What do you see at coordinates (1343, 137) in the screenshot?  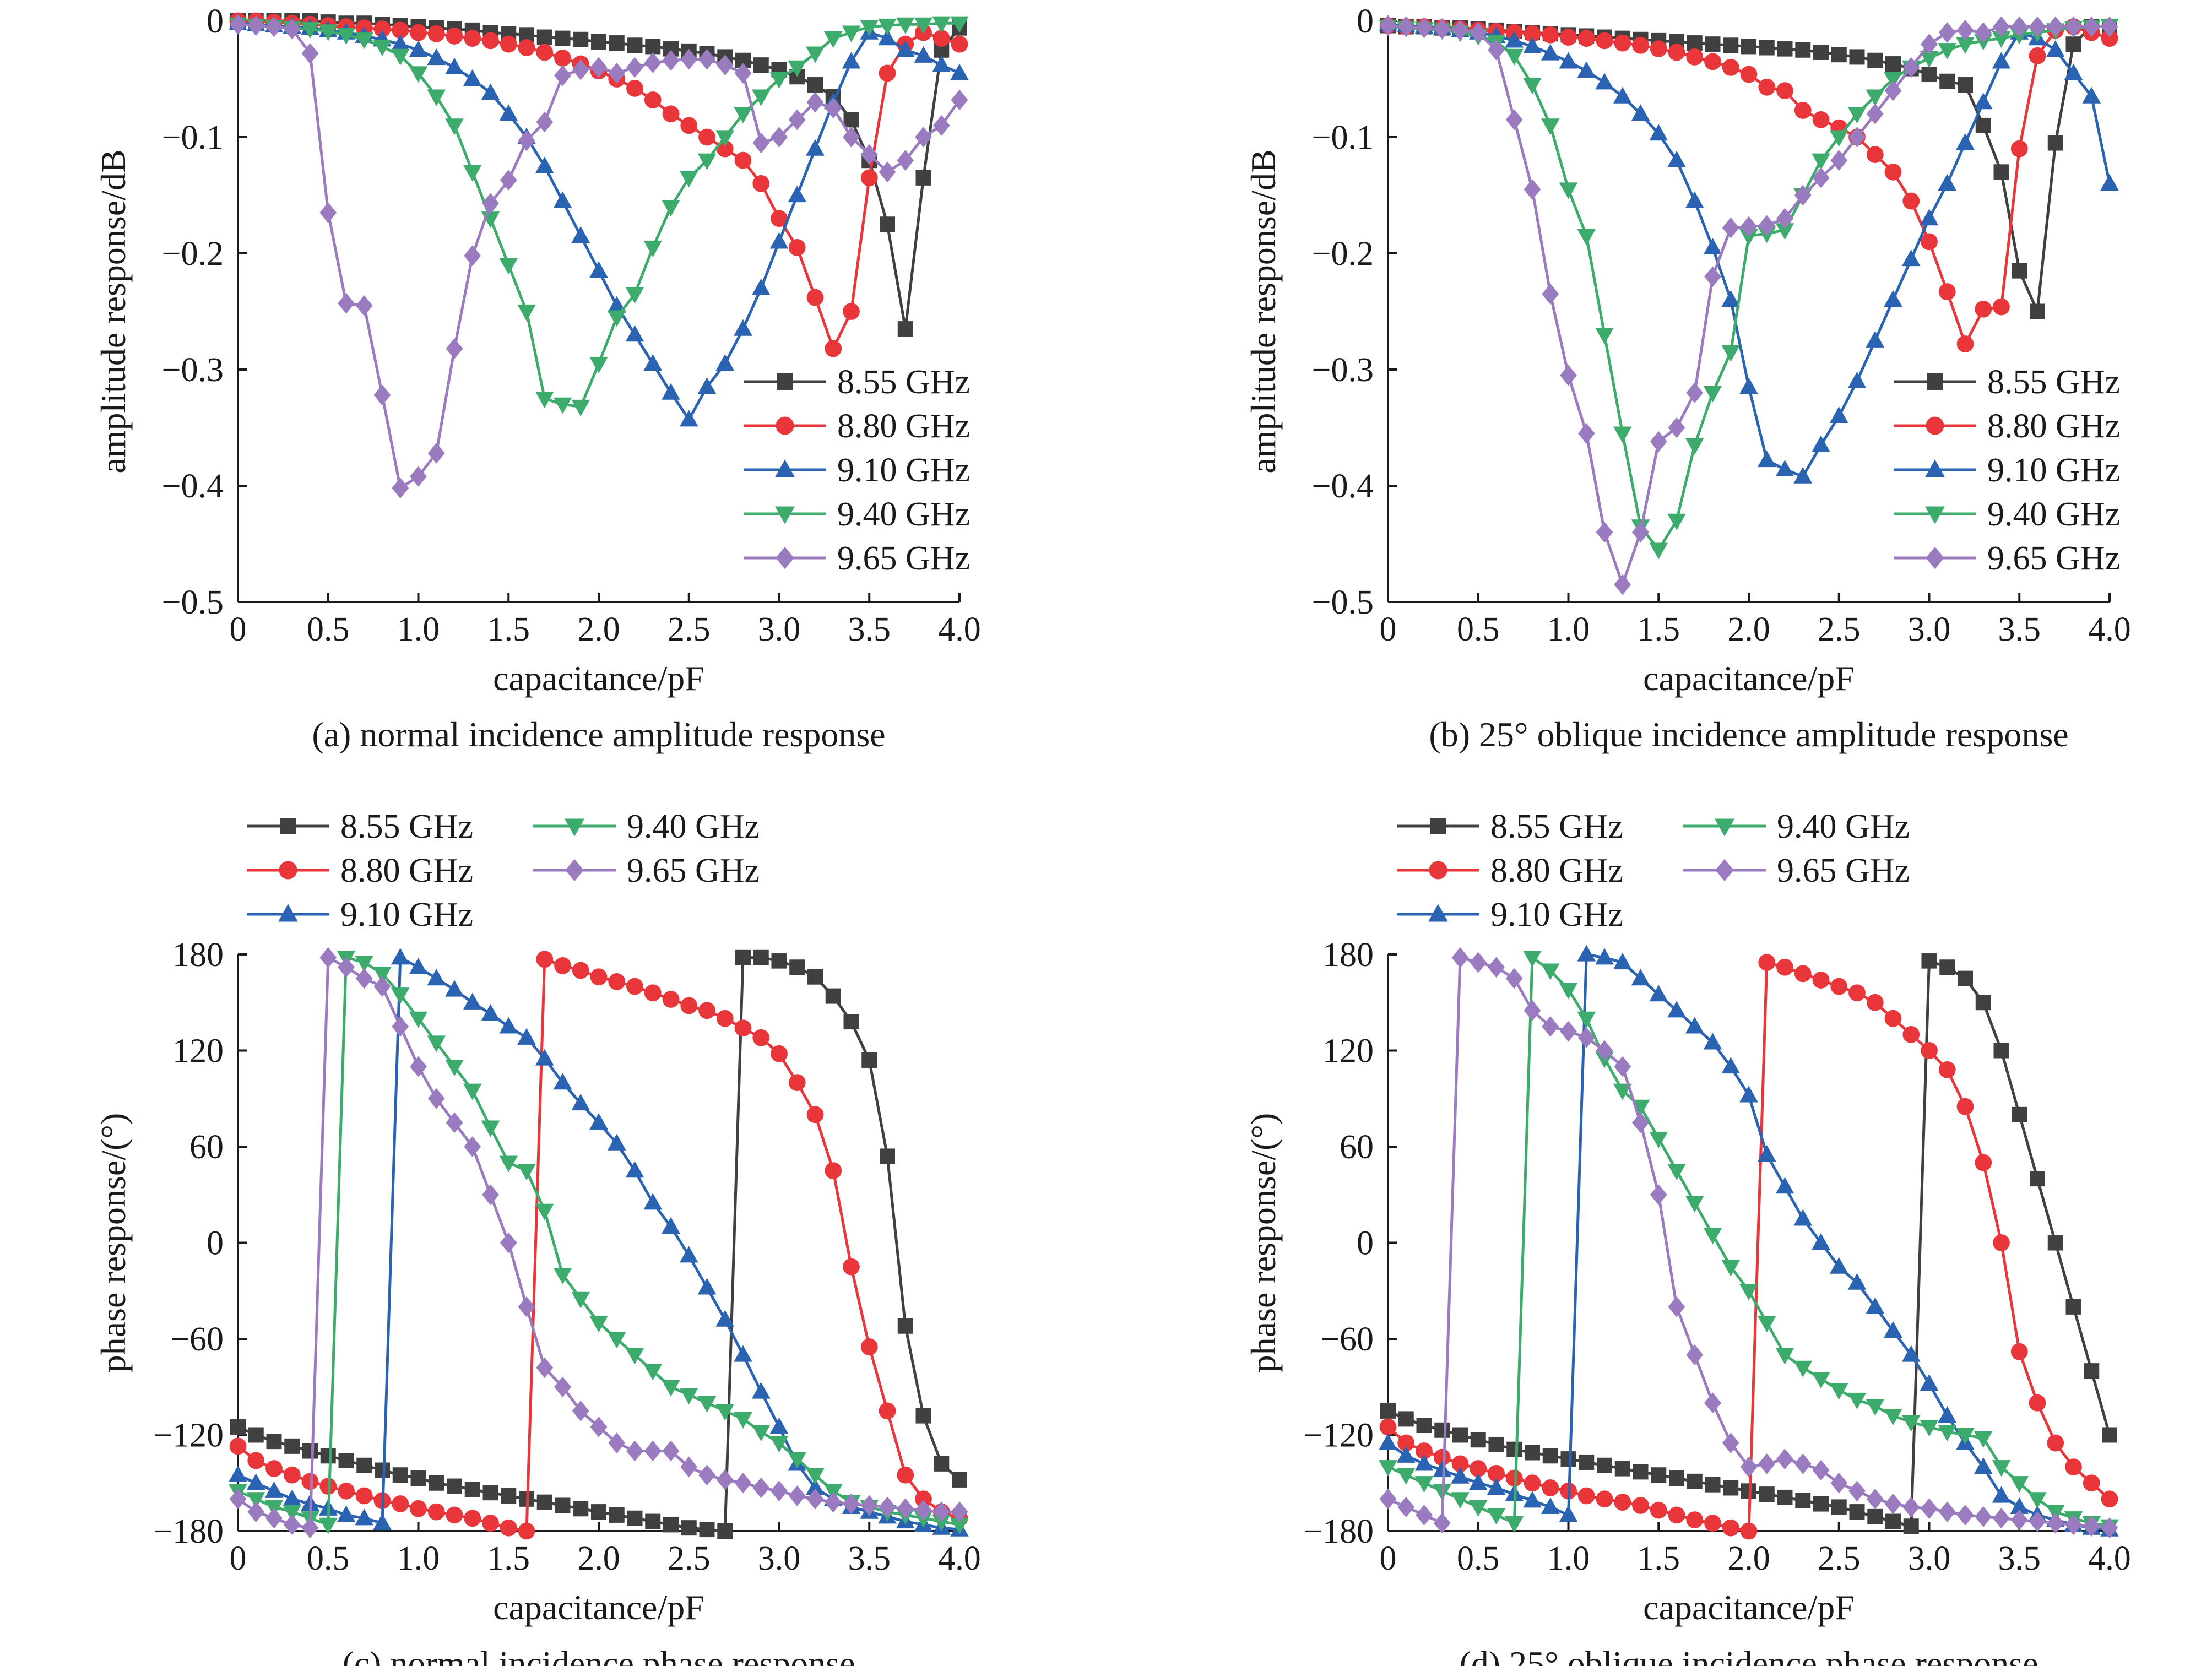 I see `y-tick-label: −0.1` at bounding box center [1343, 137].